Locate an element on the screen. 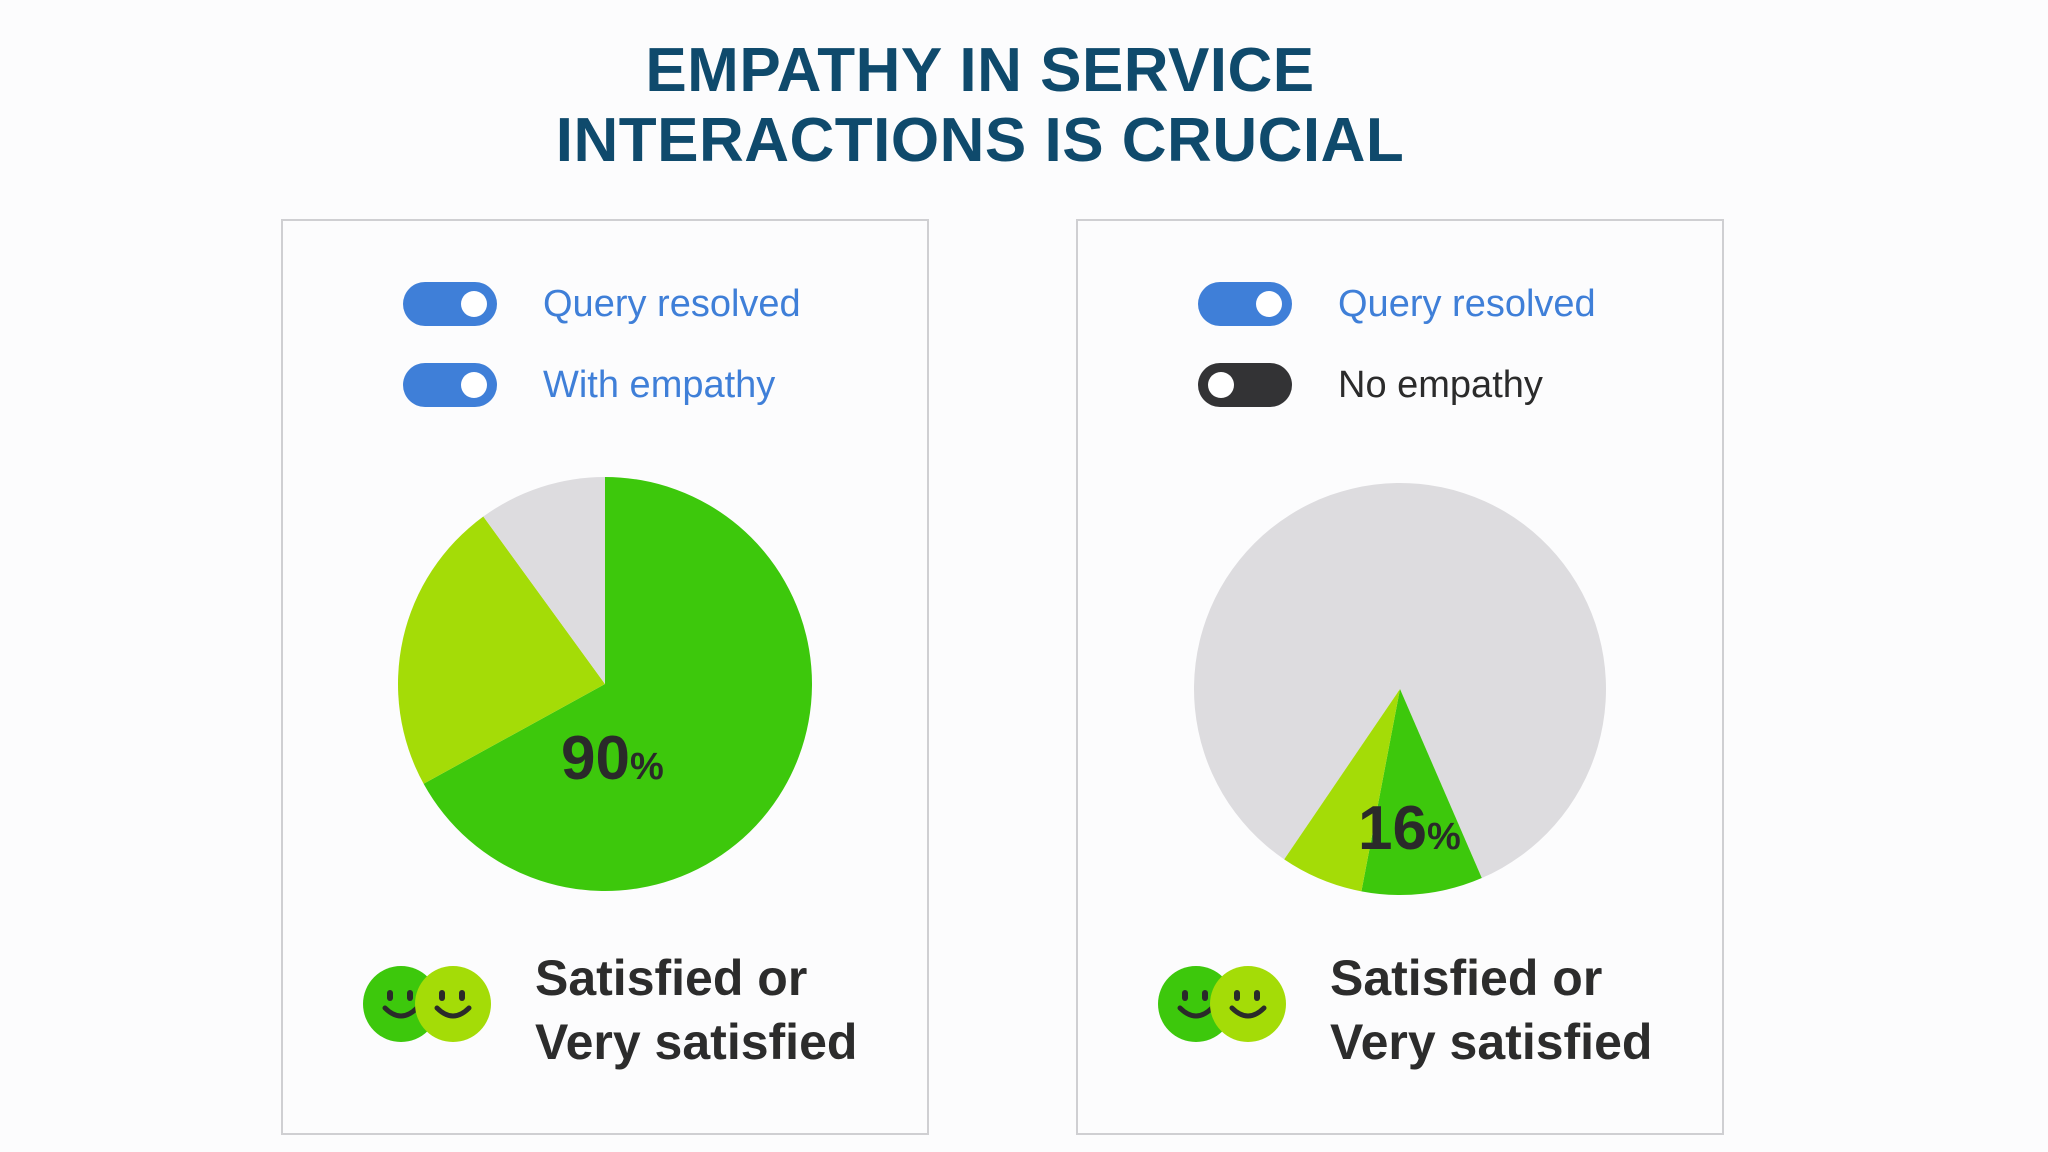 Image resolution: width=2048 pixels, height=1152 pixels. with-empathy-toggle is located at coordinates (450, 385).